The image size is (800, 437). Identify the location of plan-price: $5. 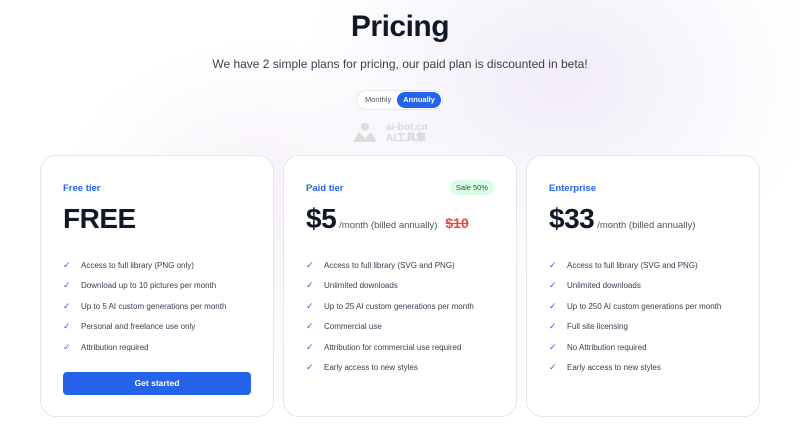
(321, 218).